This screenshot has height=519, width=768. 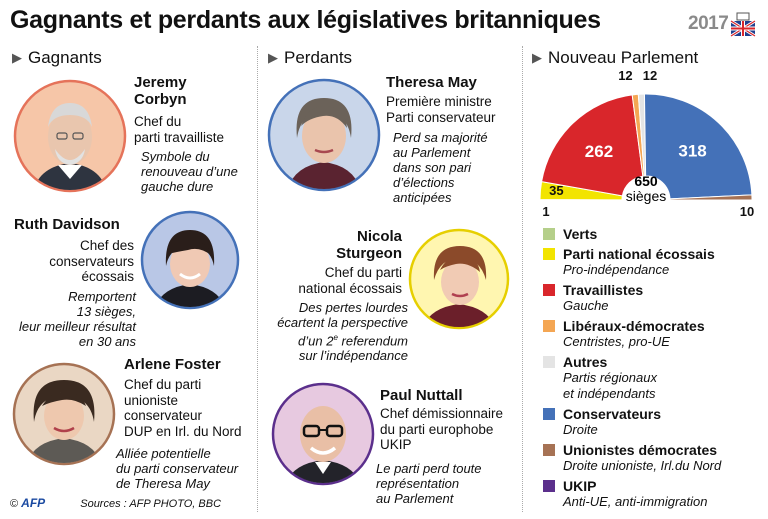 What do you see at coordinates (599, 151) in the screenshot?
I see `seat-label-2: 262` at bounding box center [599, 151].